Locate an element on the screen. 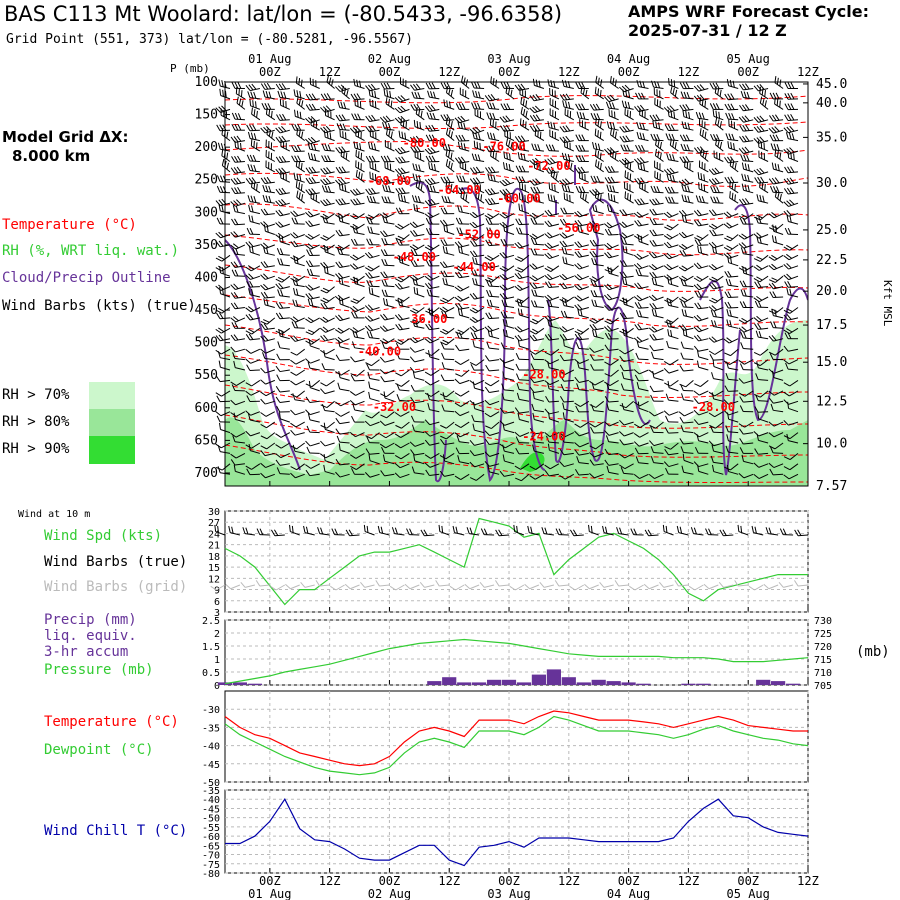 The height and width of the screenshot is (900, 900). height-tick-label: 17.5 is located at coordinates (831, 325).